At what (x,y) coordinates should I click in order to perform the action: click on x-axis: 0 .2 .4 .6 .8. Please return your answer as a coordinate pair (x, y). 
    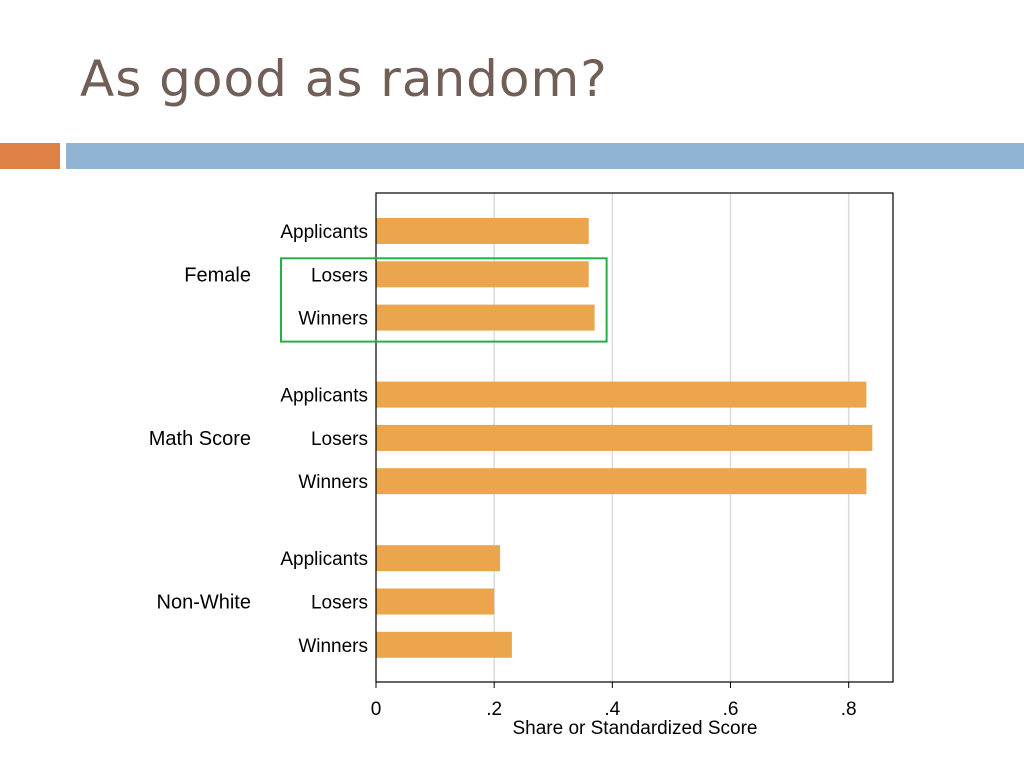
    Looking at the image, I should click on (614, 701).